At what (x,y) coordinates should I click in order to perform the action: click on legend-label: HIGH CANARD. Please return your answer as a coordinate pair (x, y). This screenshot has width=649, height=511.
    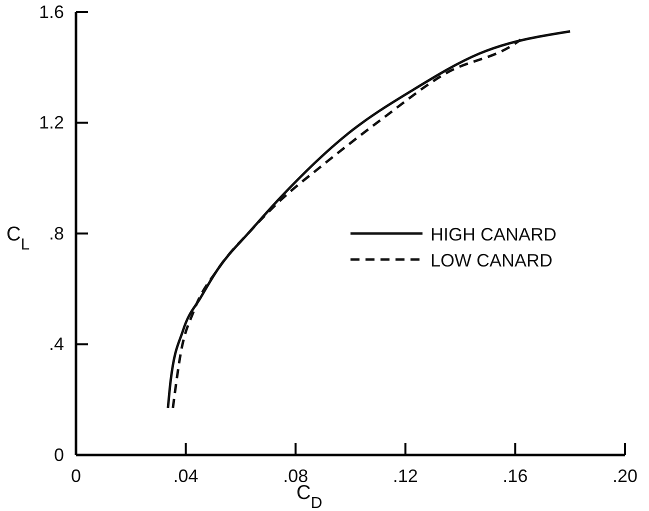
    Looking at the image, I should click on (493, 234).